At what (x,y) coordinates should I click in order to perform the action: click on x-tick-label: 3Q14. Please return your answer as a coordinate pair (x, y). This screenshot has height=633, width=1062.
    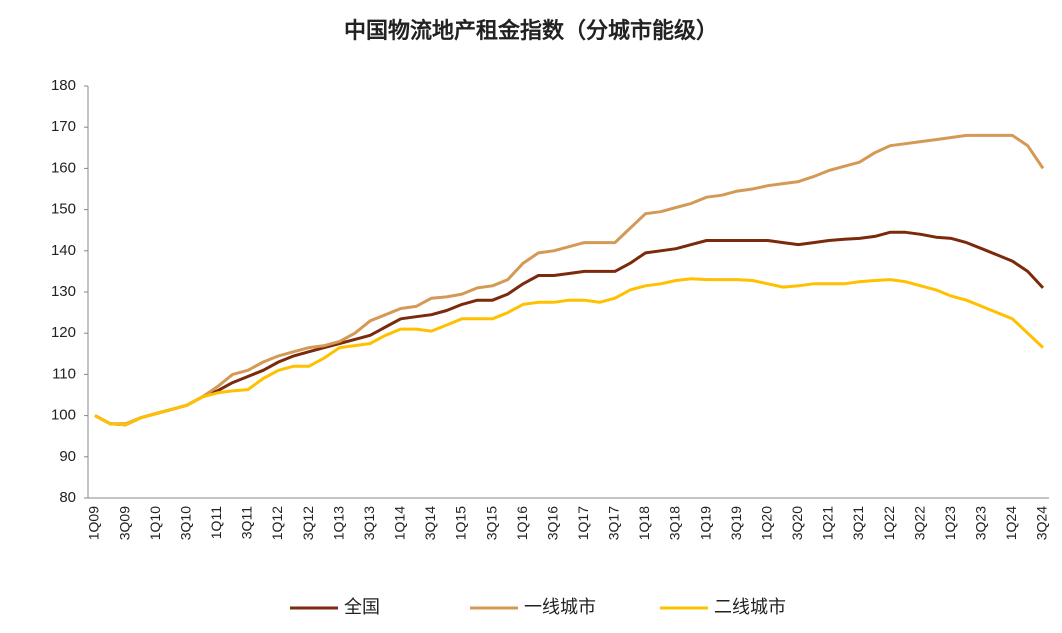
    Looking at the image, I should click on (430, 523).